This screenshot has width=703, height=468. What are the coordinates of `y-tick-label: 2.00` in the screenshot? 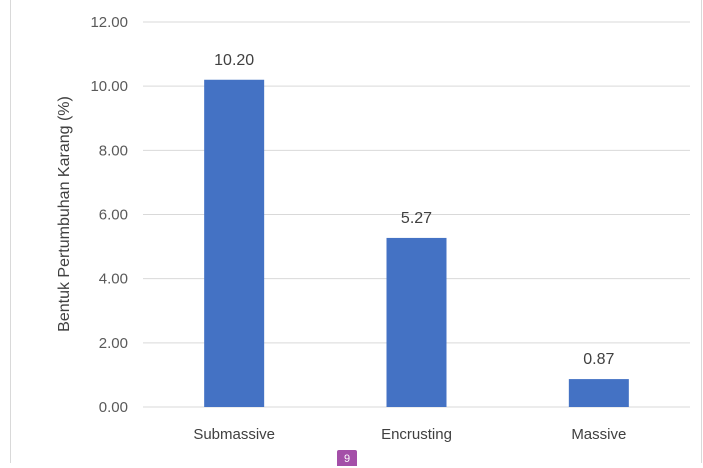 It's located at (113, 343).